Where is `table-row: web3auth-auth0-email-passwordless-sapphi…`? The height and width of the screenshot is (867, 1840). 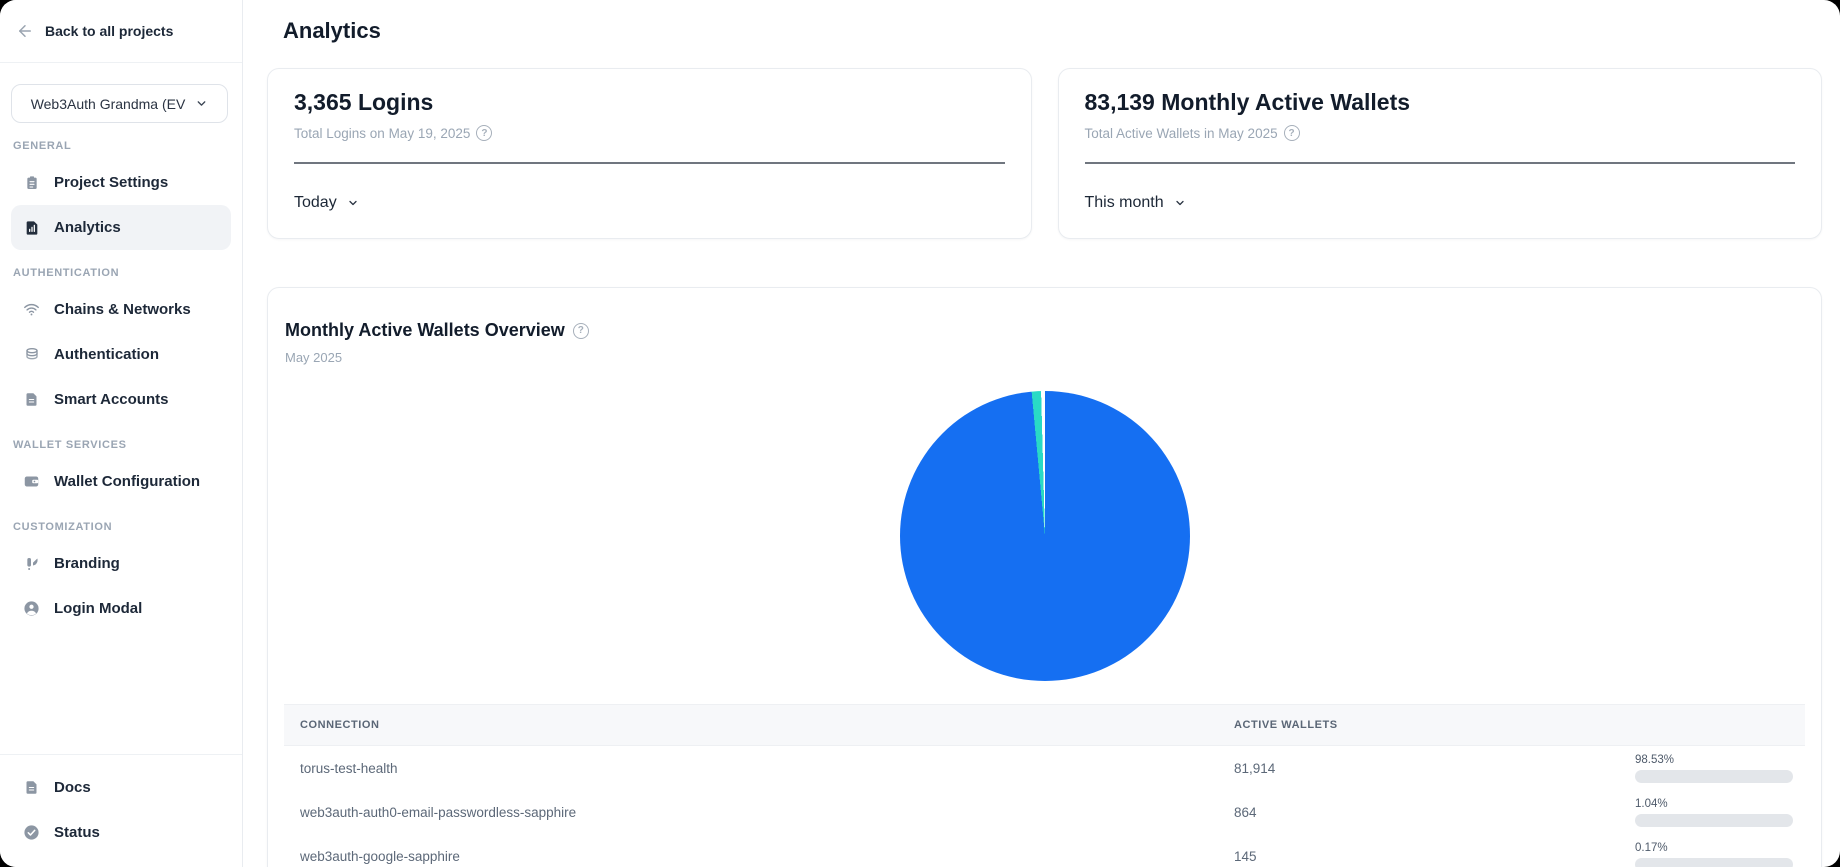
table-row: web3auth-auth0-email-passwordless-sapphi… is located at coordinates (1044, 812).